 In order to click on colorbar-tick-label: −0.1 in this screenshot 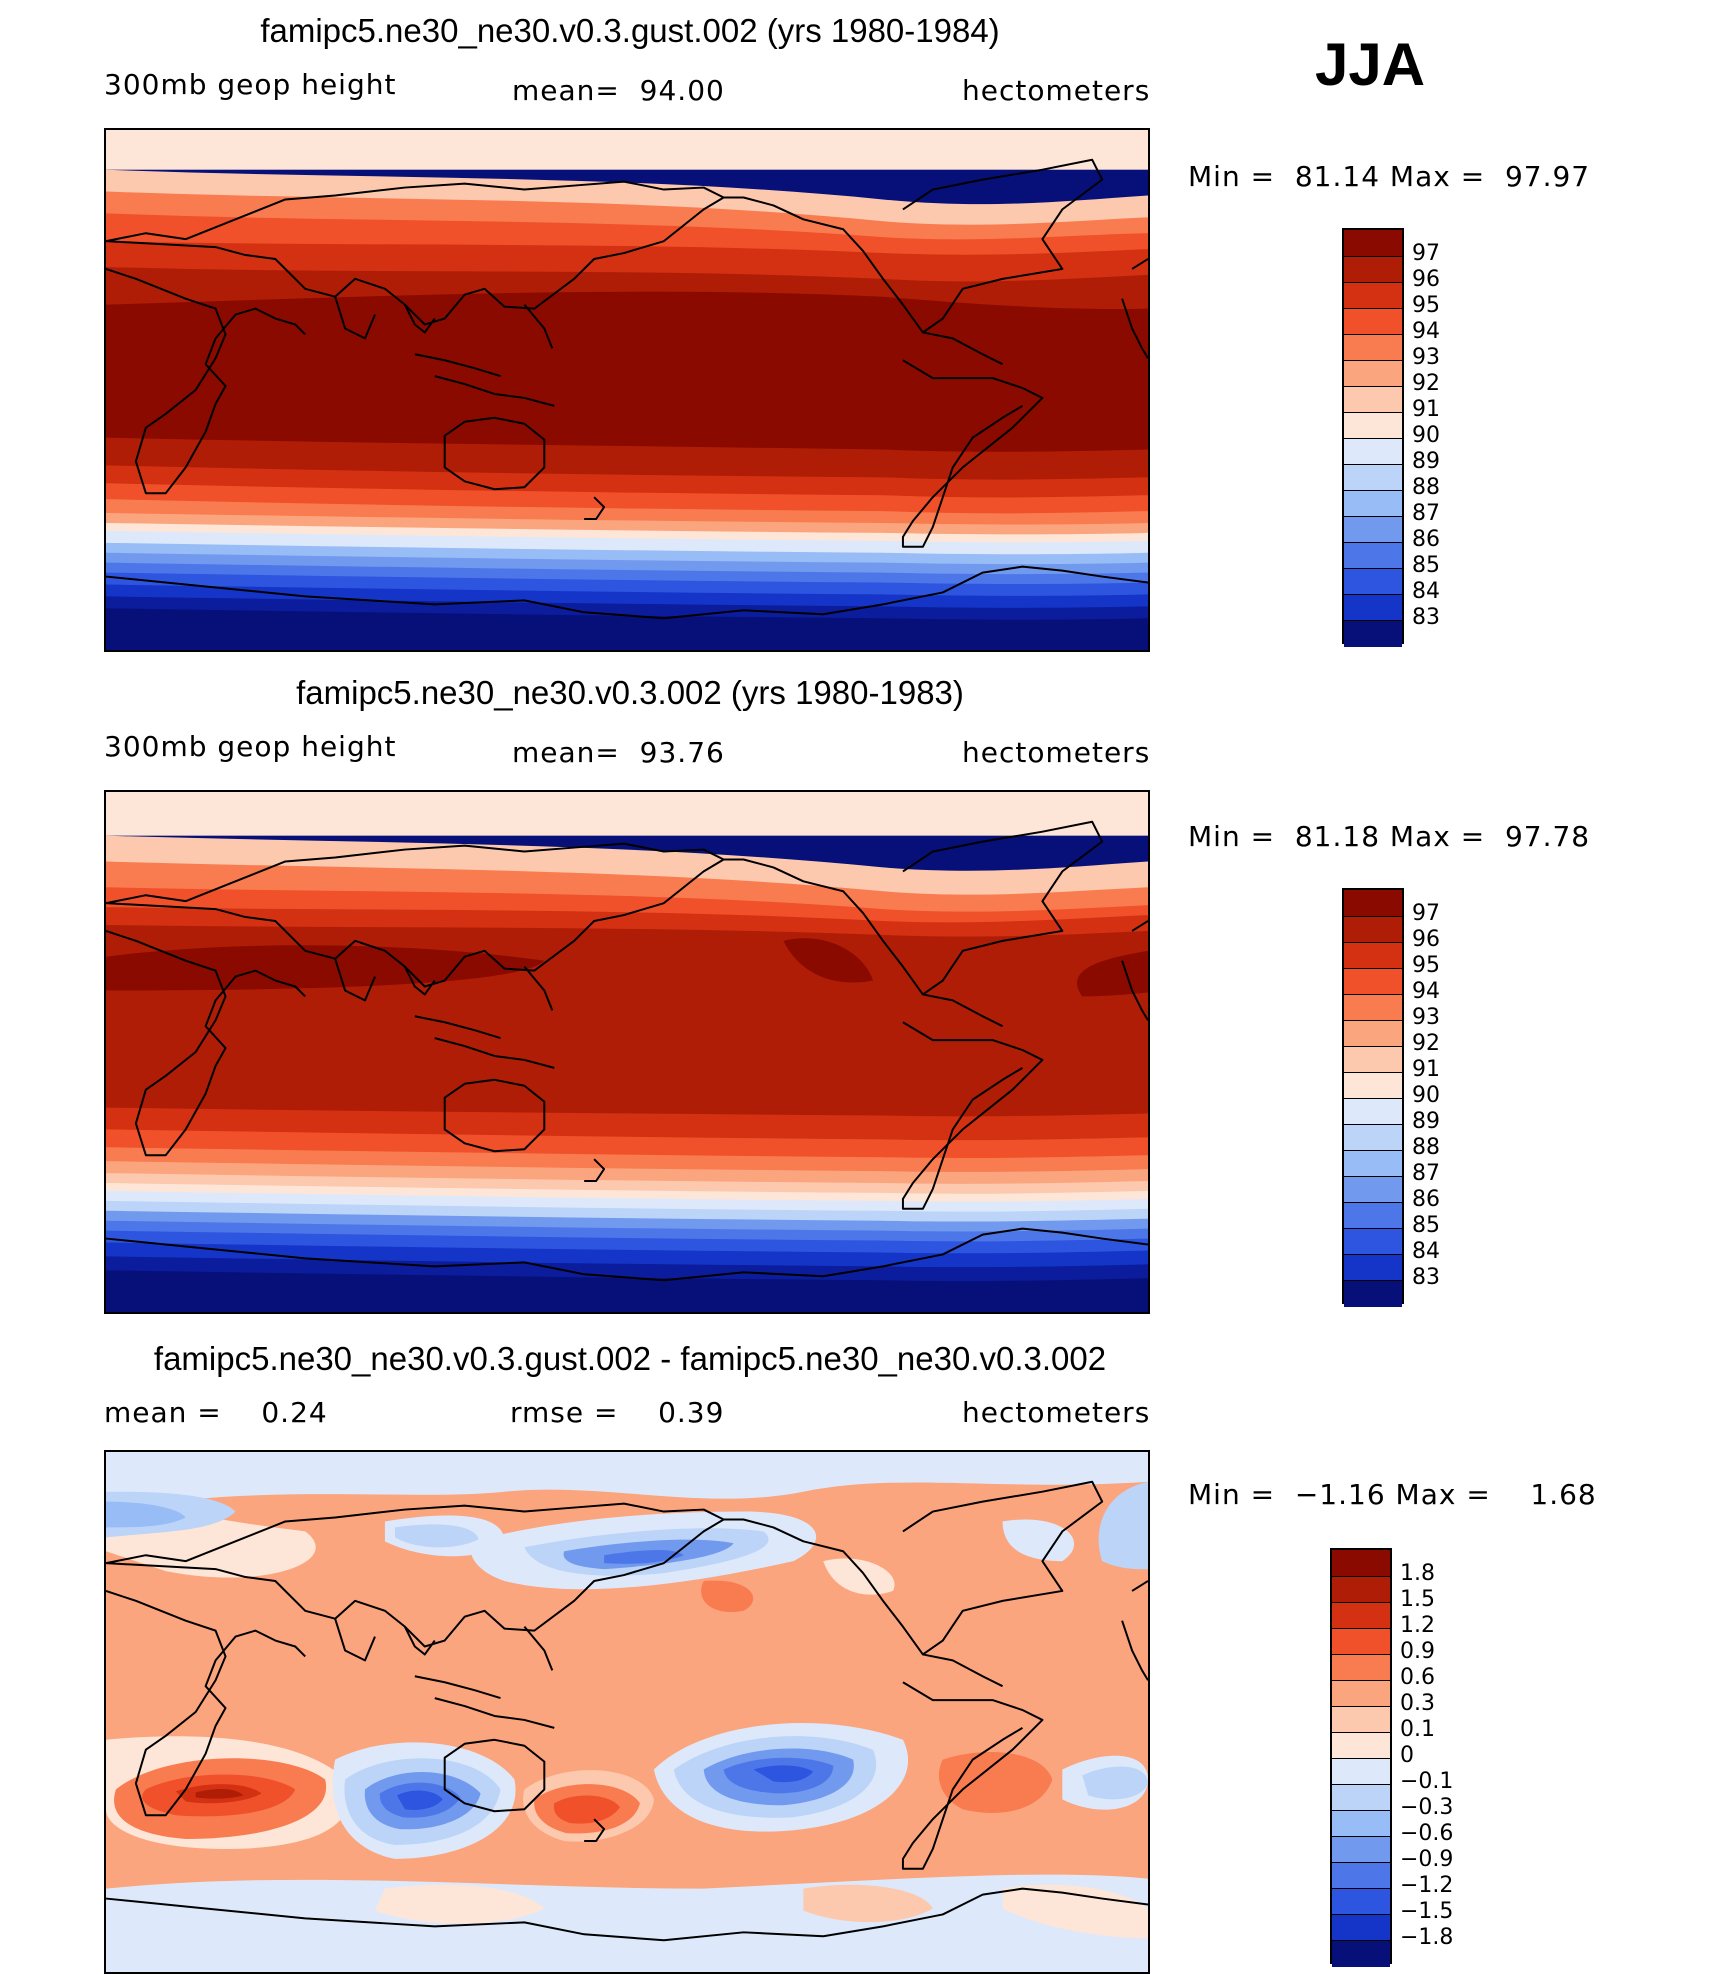, I will do `click(1427, 1781)`.